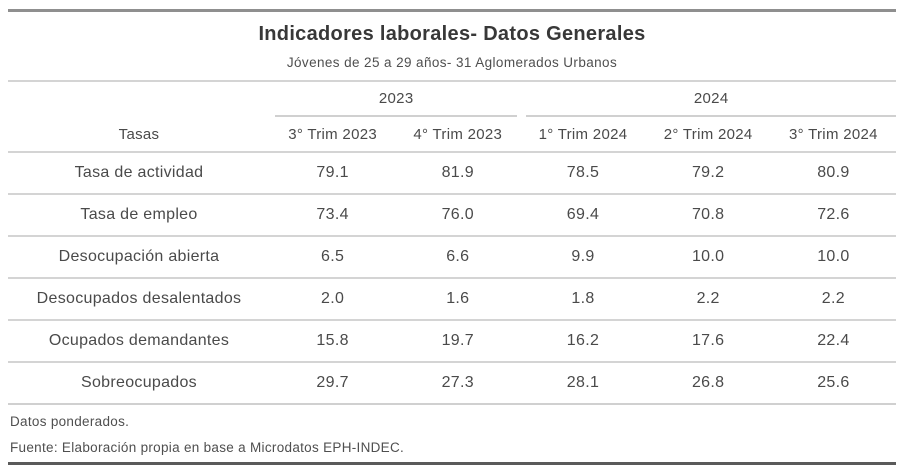 This screenshot has height=470, width=904. What do you see at coordinates (139, 214) in the screenshot?
I see `row-label: Tasa de empleo` at bounding box center [139, 214].